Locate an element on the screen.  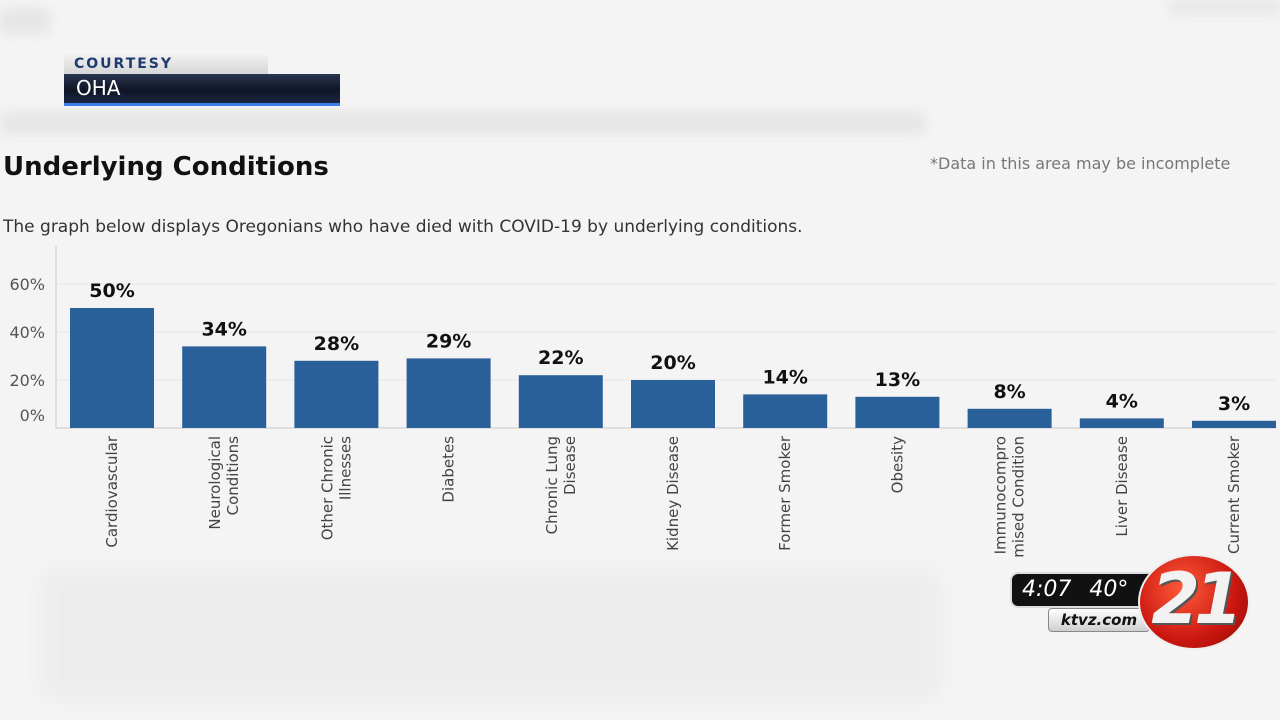
x-tick-label: Former Smoker is located at coordinates (785, 493).